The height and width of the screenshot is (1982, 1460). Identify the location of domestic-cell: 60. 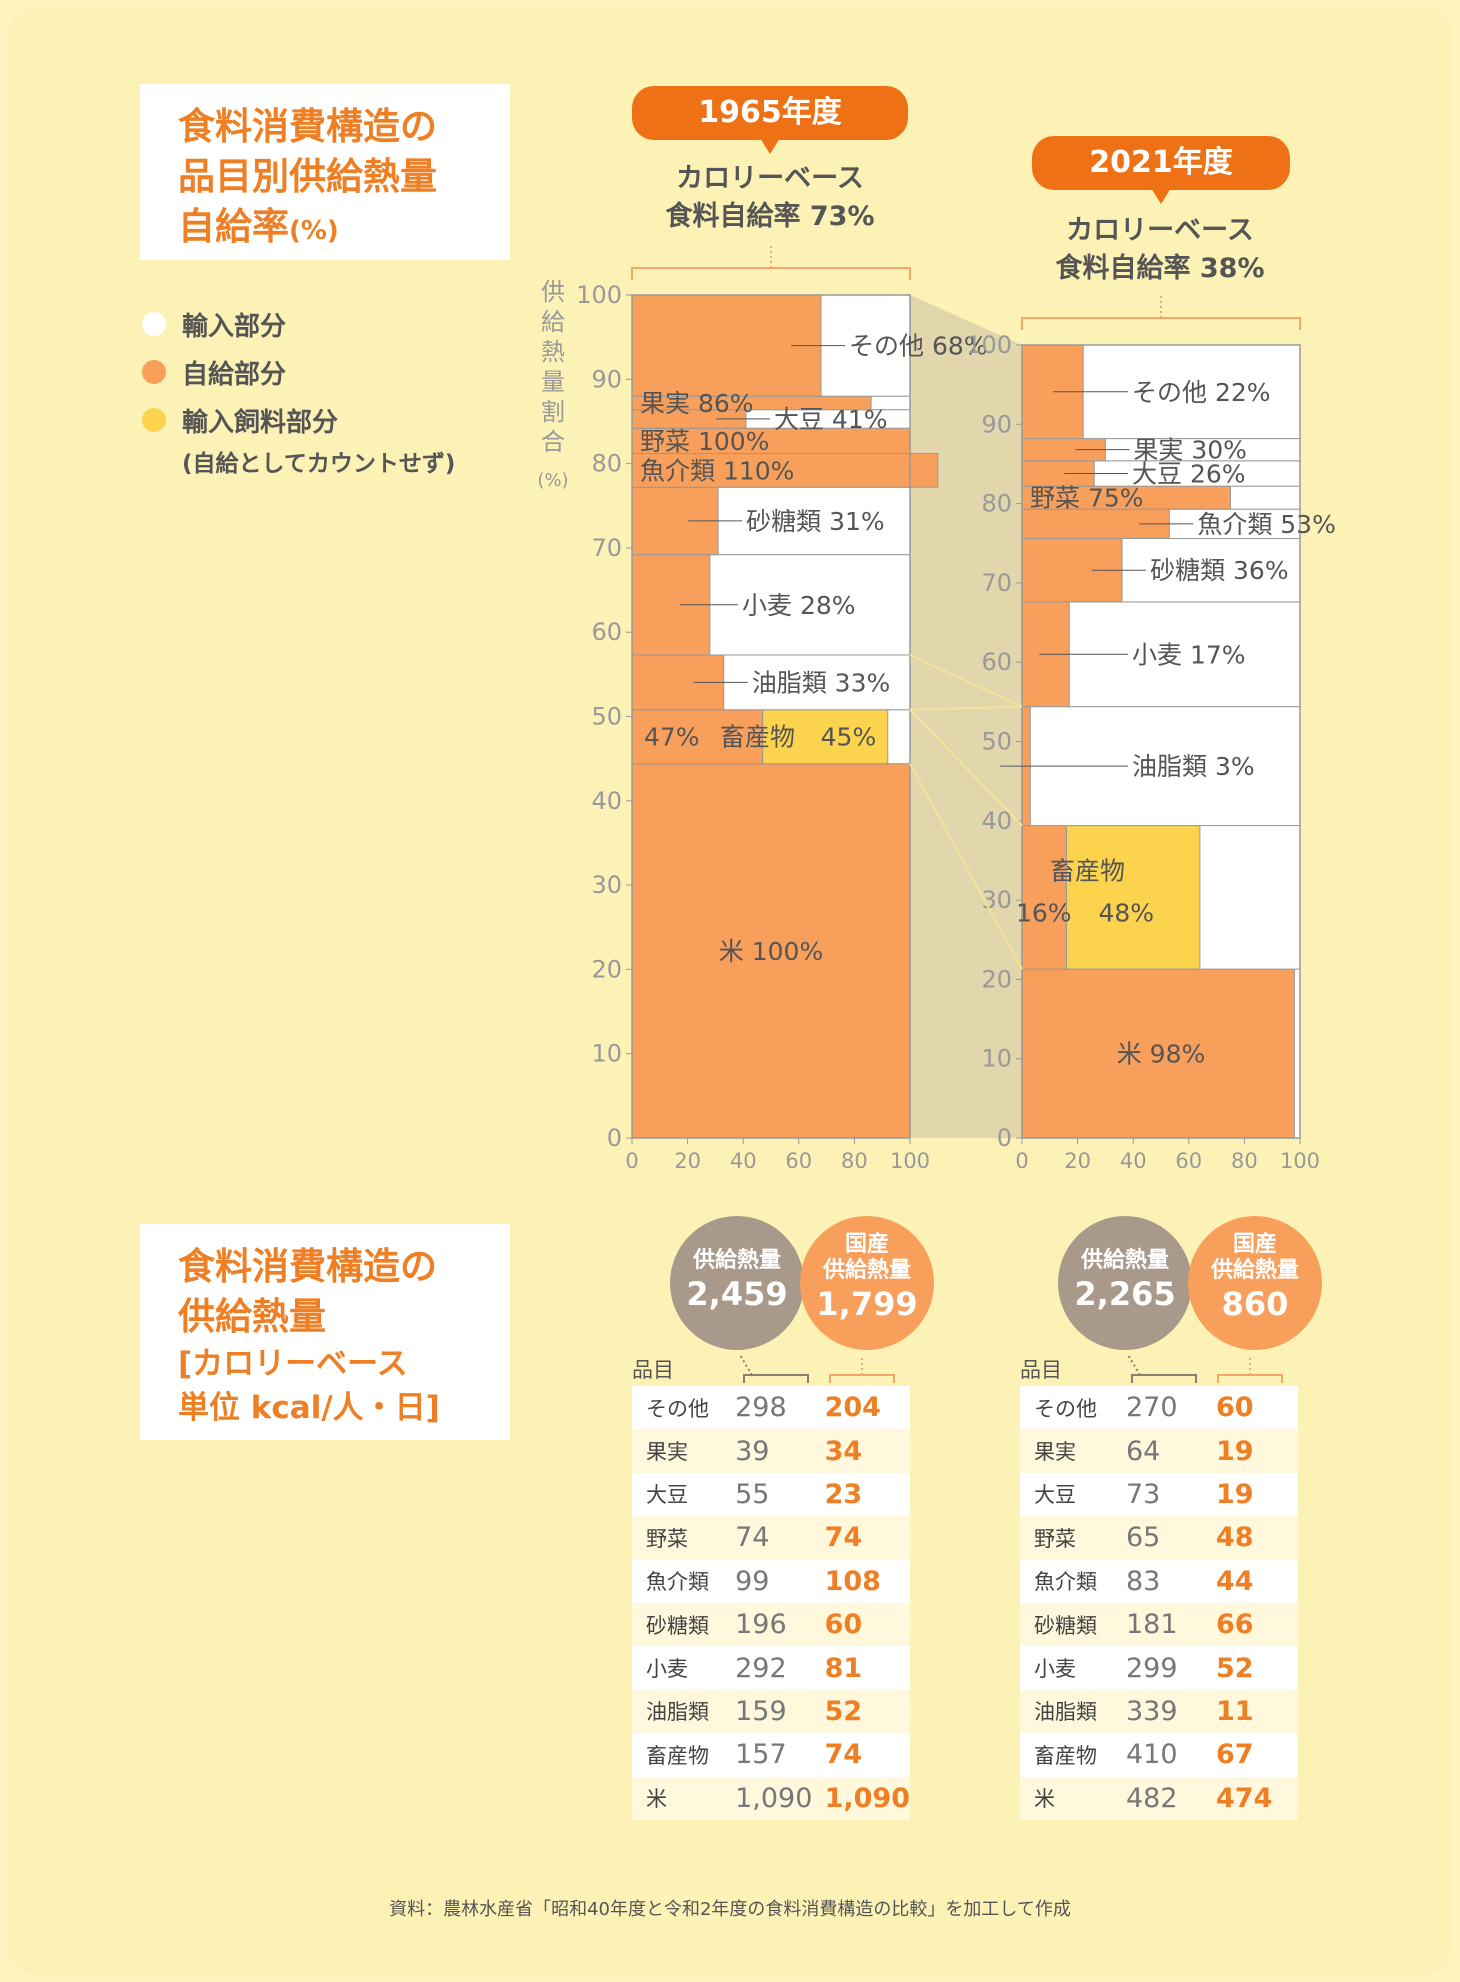
(867, 1624).